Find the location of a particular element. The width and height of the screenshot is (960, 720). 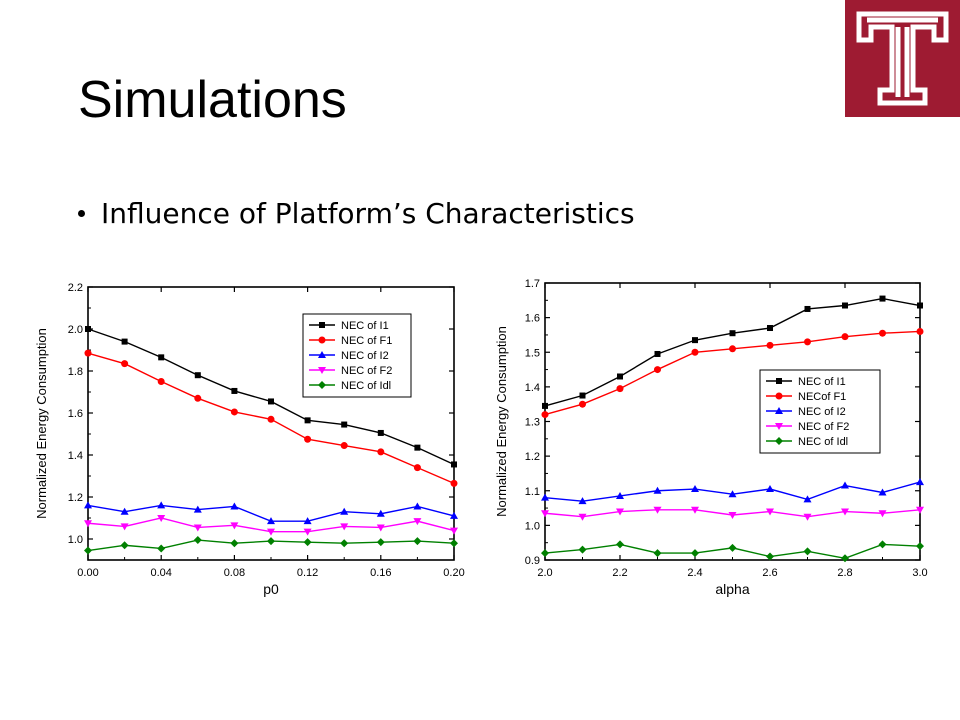

bullet-dot-icon is located at coordinates (81, 213).